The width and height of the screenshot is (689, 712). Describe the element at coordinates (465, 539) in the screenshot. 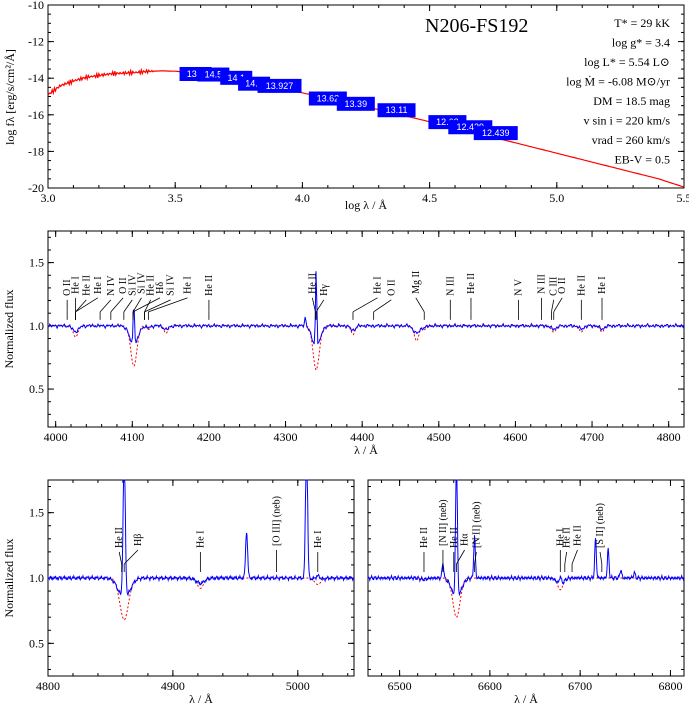

I see `line-id-label: Hα` at that location.